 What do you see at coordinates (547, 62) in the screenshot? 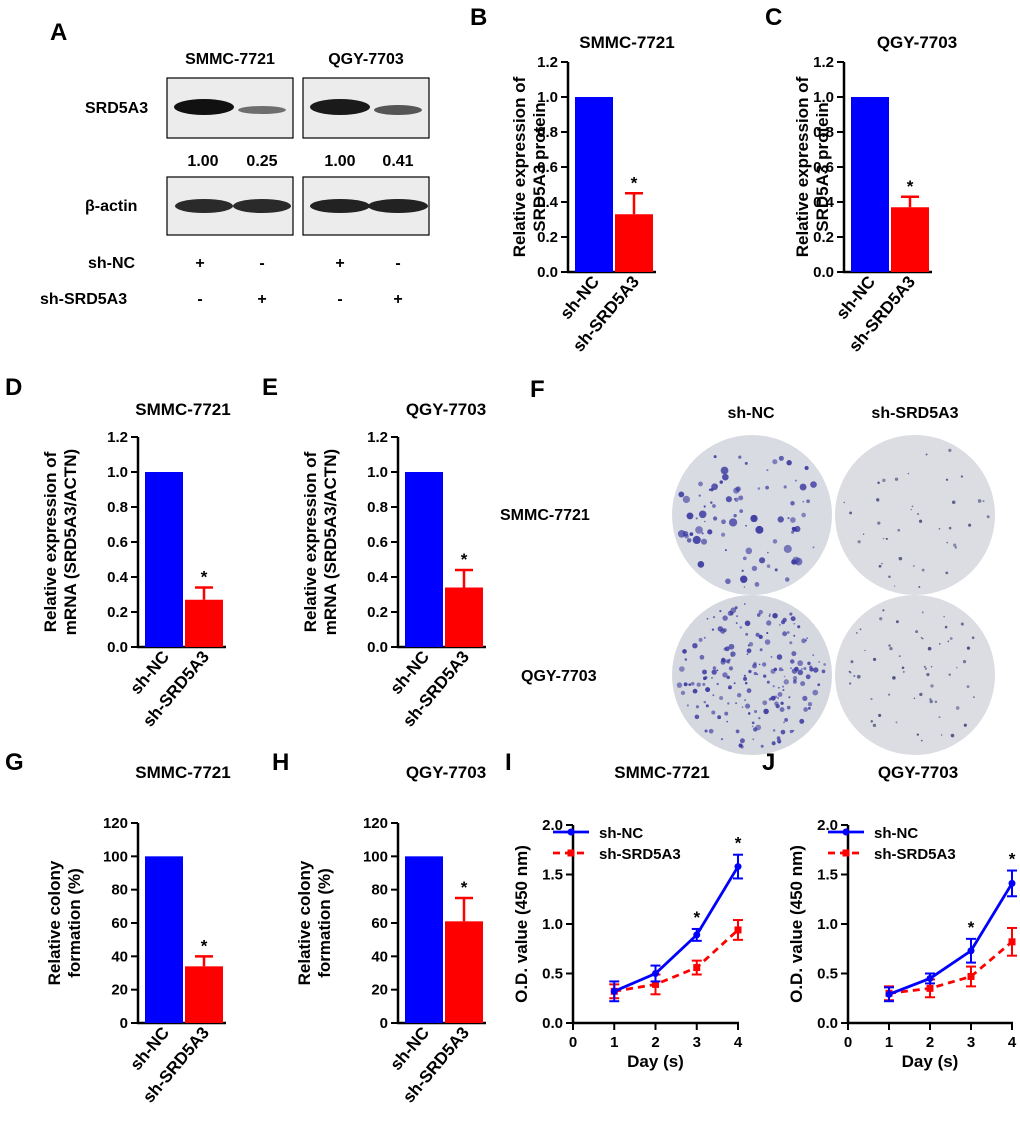
I see `y-tick-label: 1.2` at bounding box center [547, 62].